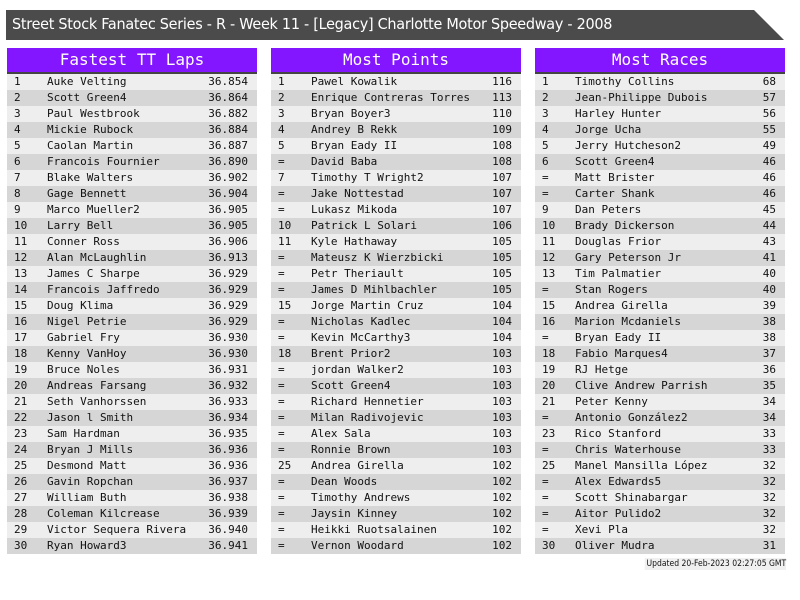 This screenshot has width=800, height=600. Describe the element at coordinates (618, 241) in the screenshot. I see `driver-name: Douglas Frior` at that location.